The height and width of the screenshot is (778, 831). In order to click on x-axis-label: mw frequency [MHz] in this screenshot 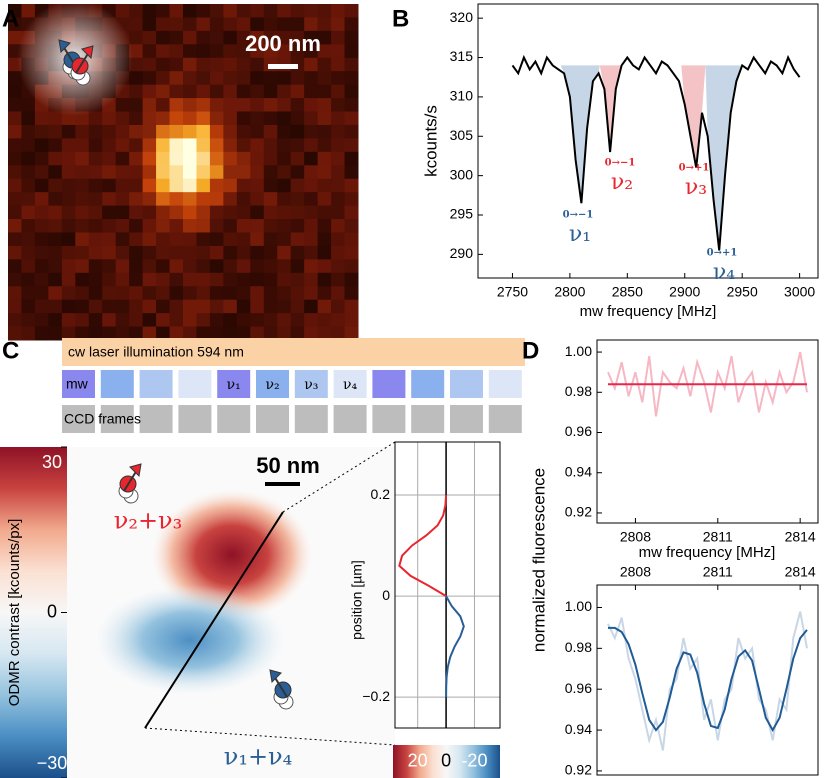, I will do `click(707, 552)`.